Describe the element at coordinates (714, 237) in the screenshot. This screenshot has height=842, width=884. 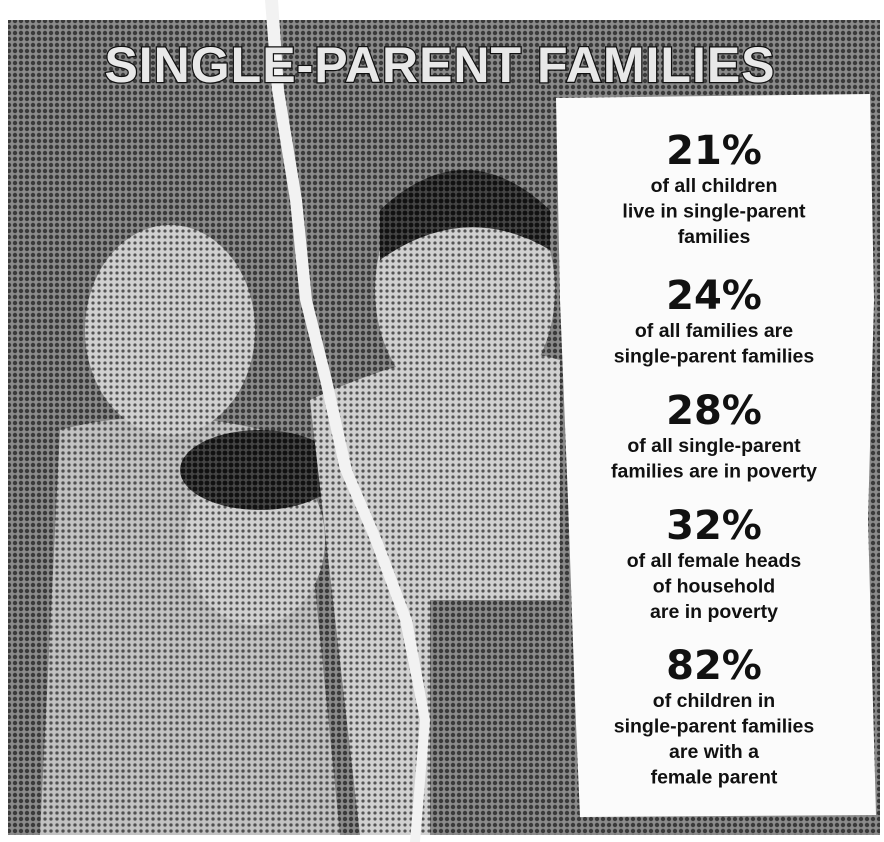
I see `stat-text: families` at that location.